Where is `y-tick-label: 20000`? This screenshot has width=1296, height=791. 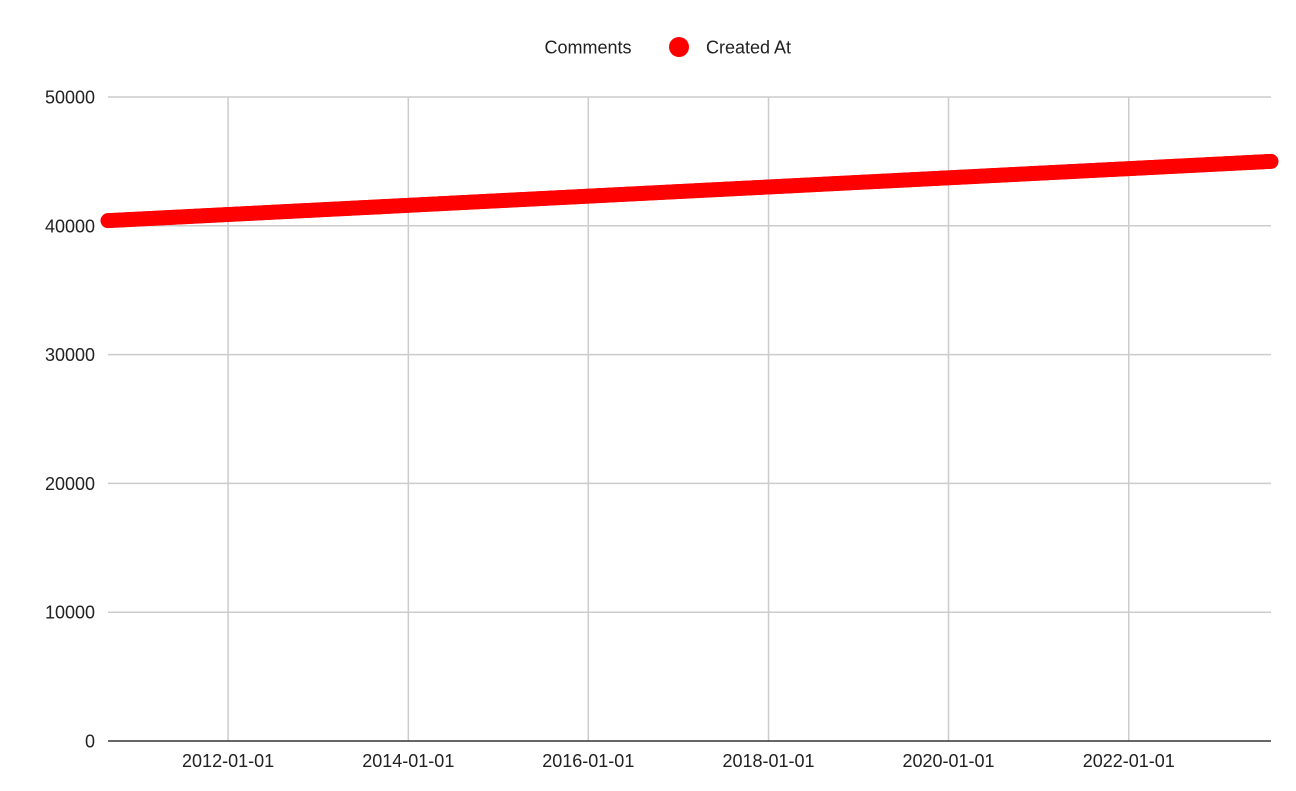 y-tick-label: 20000 is located at coordinates (70, 484).